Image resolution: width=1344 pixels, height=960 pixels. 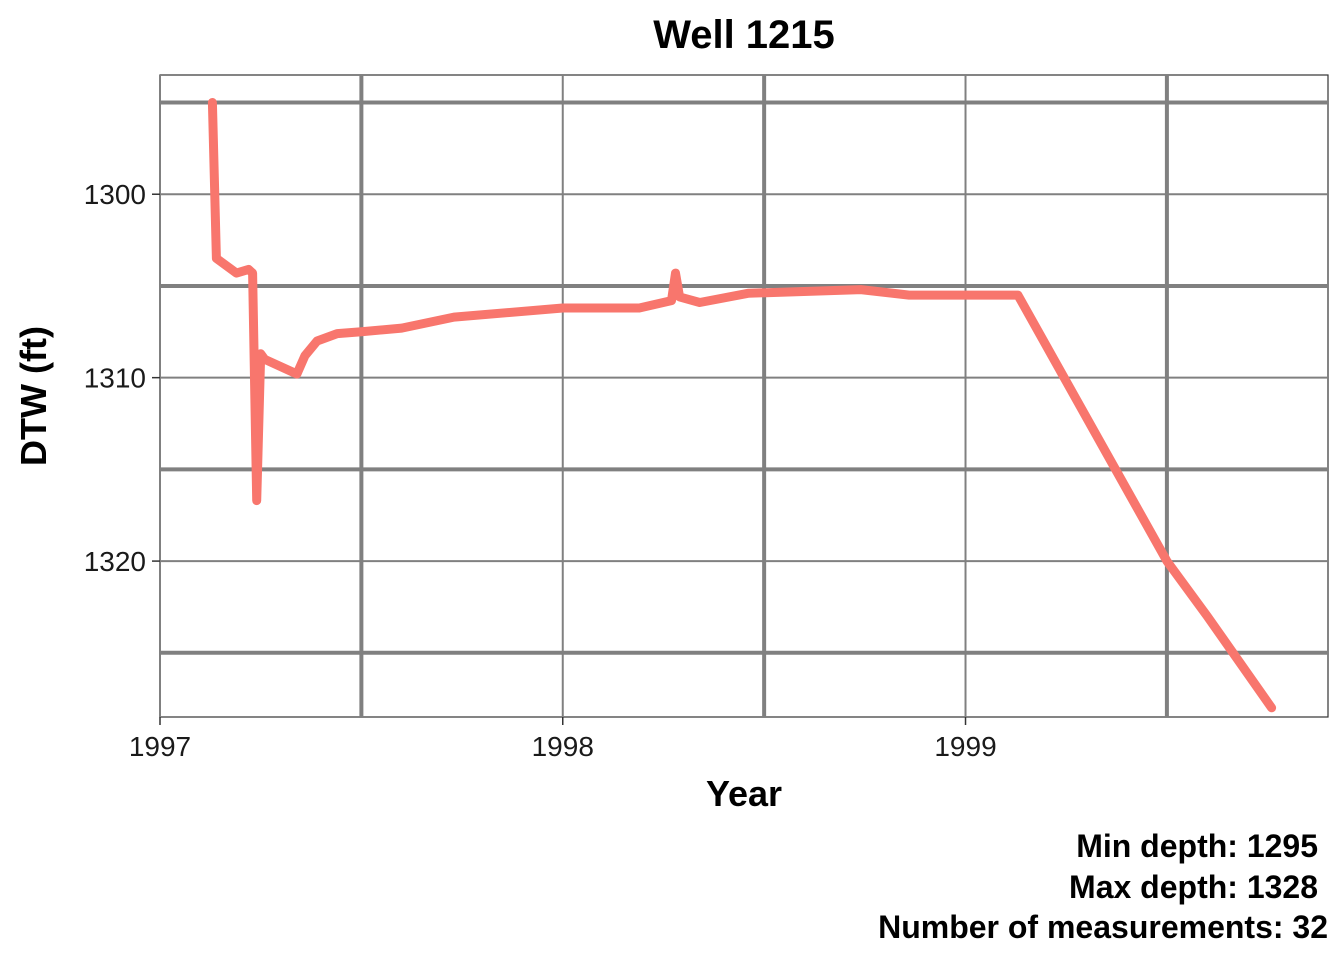 I want to click on y-tick-label: 1300, so click(x=115, y=194).